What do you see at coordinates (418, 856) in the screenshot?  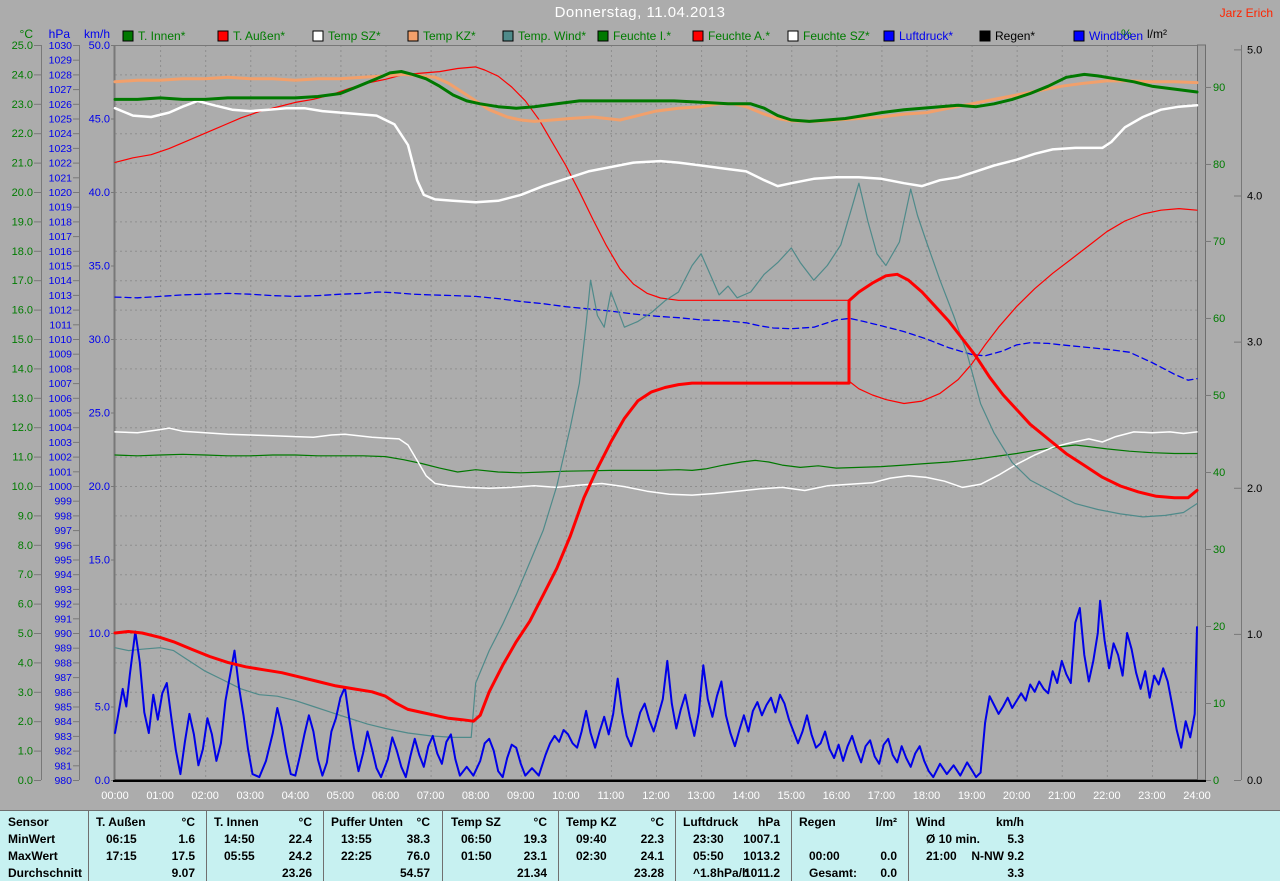 I see `stat-cell-value: 76.0` at bounding box center [418, 856].